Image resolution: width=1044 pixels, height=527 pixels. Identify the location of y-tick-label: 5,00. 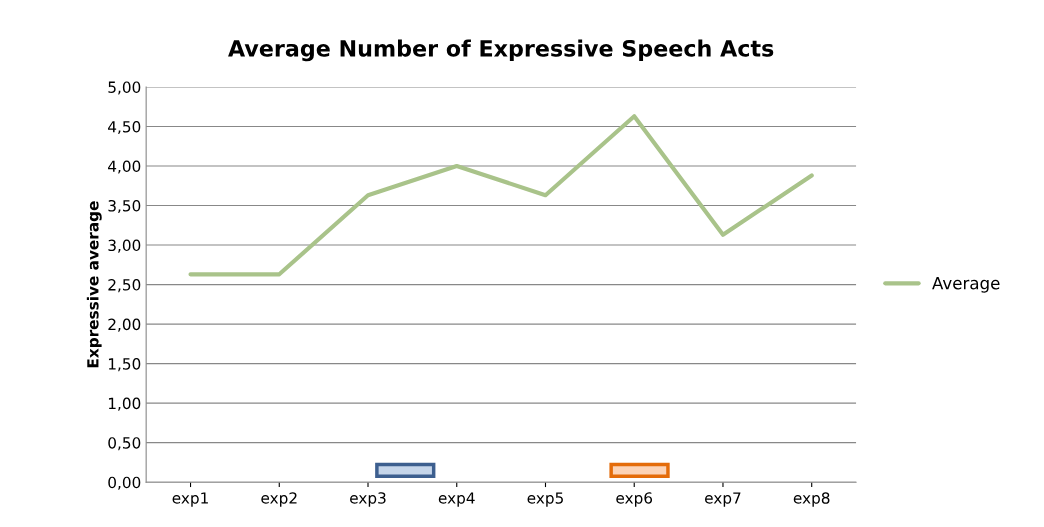
(124, 88).